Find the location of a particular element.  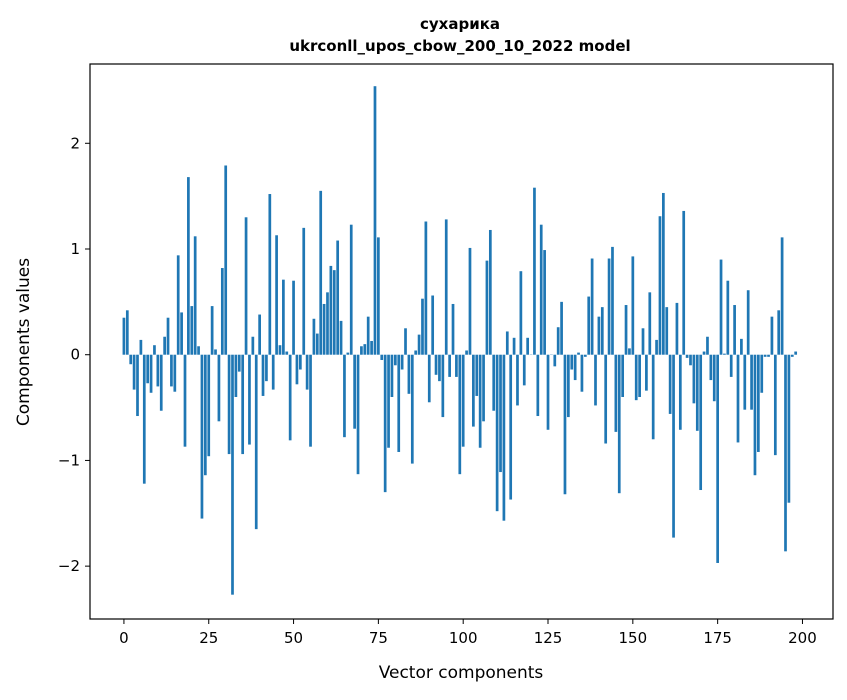

y-tick-label: 0 is located at coordinates (75, 355).